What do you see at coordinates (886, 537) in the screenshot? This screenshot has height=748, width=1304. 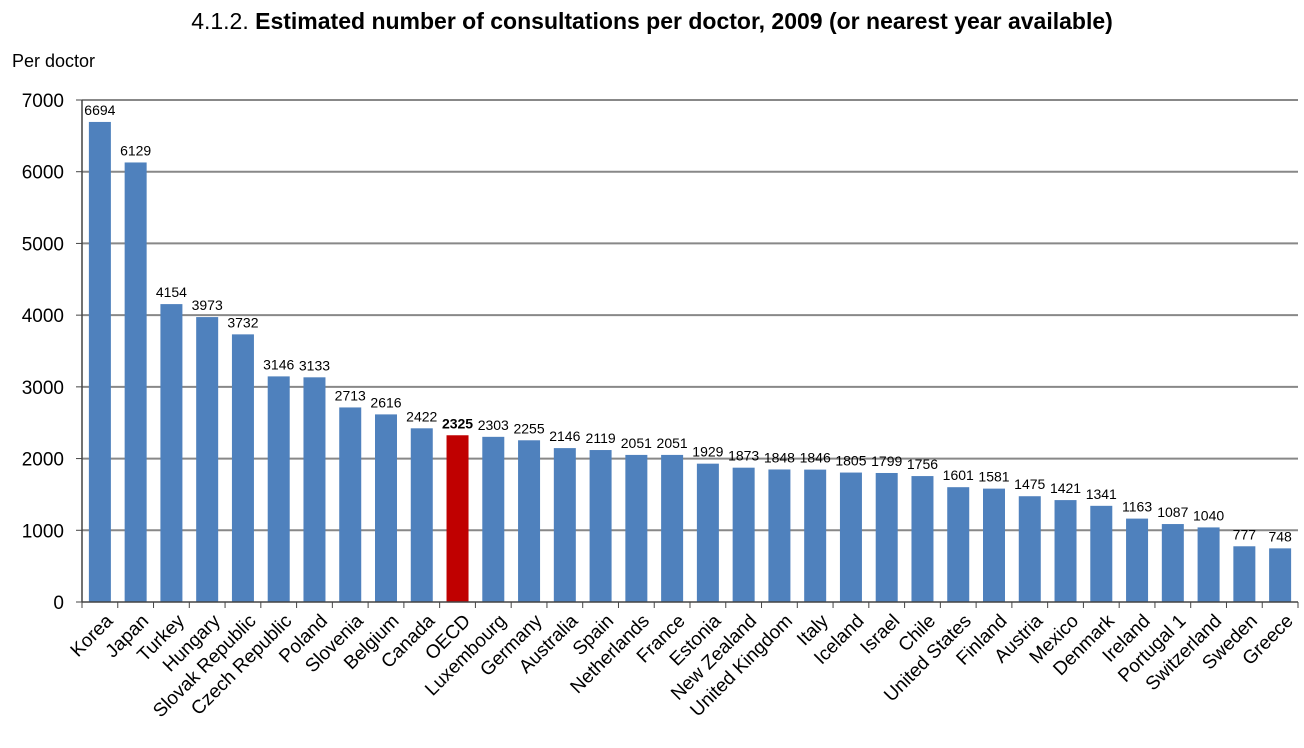 I see `bar-israel` at bounding box center [886, 537].